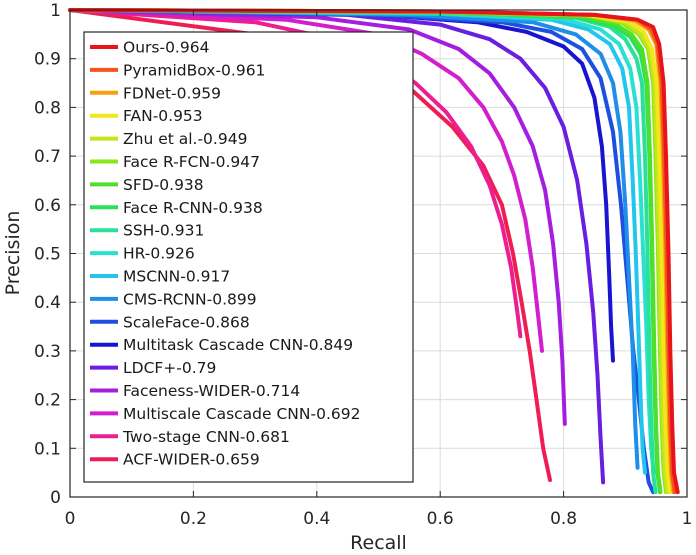 This screenshot has width=696, height=555. Describe the element at coordinates (47, 255) in the screenshot. I see `y-tick-label: 0.5` at that location.